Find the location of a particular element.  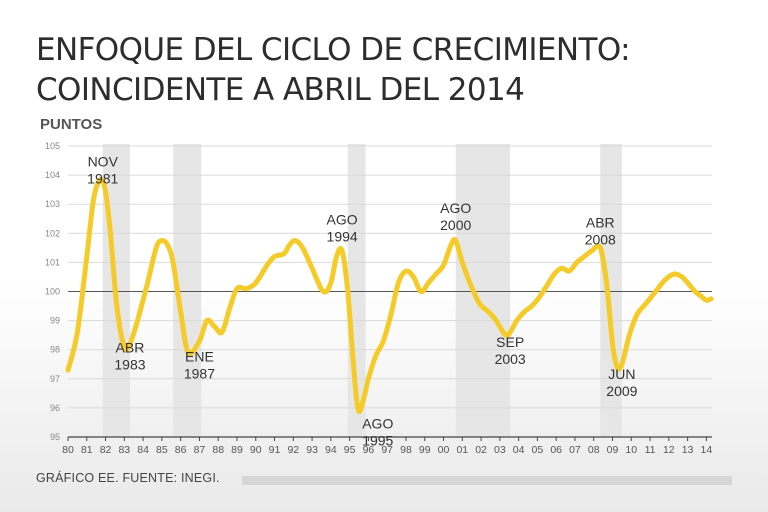

annotation-line: 2008 is located at coordinates (600, 239).